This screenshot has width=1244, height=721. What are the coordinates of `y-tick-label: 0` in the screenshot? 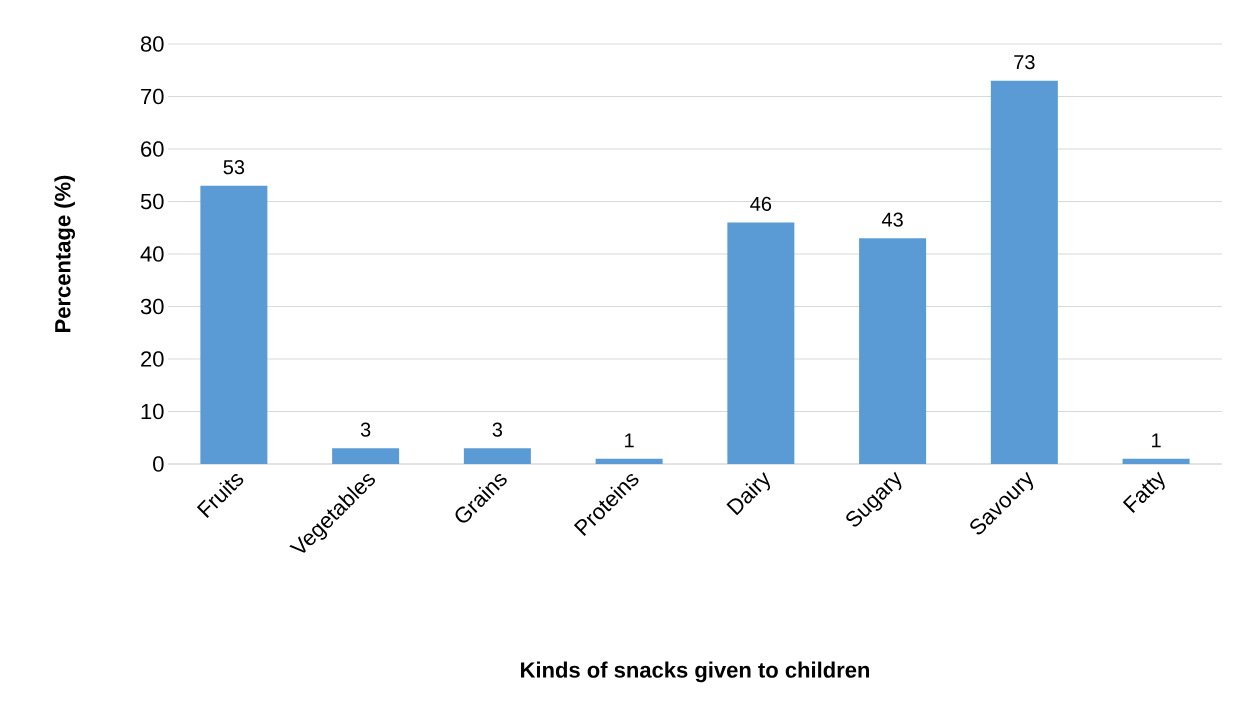 It's located at (158, 464).